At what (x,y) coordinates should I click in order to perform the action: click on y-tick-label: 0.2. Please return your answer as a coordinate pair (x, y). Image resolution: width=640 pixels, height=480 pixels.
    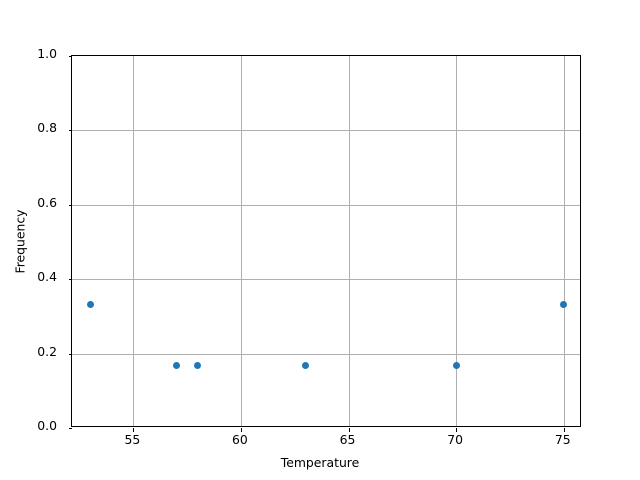
    Looking at the image, I should click on (47, 351).